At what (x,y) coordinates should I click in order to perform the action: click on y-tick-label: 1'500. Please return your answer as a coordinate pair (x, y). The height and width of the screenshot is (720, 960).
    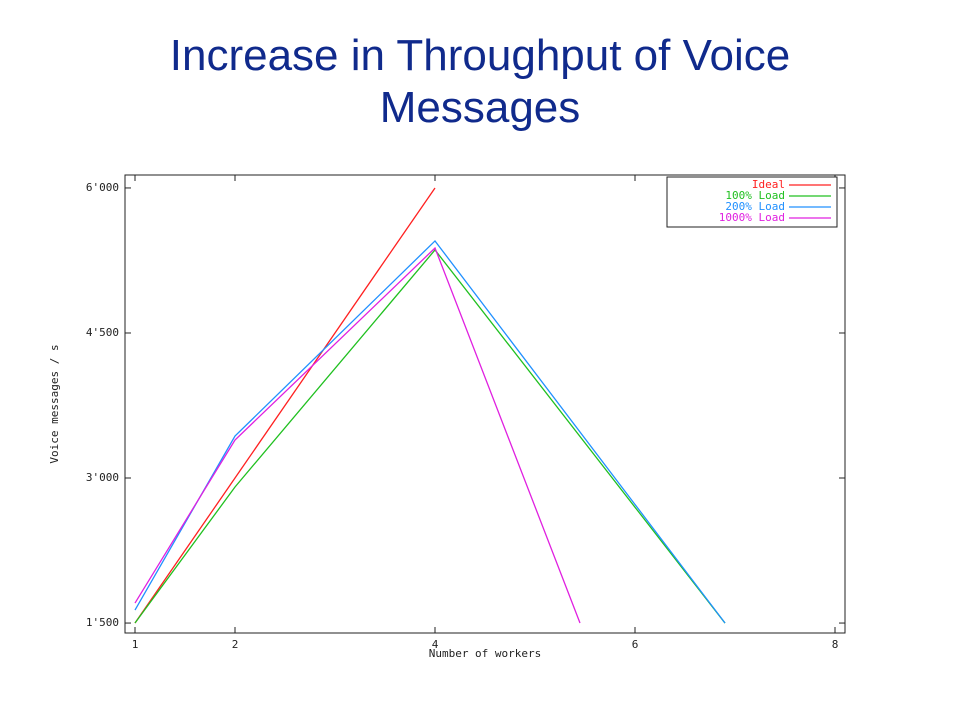
    Looking at the image, I should click on (102, 622).